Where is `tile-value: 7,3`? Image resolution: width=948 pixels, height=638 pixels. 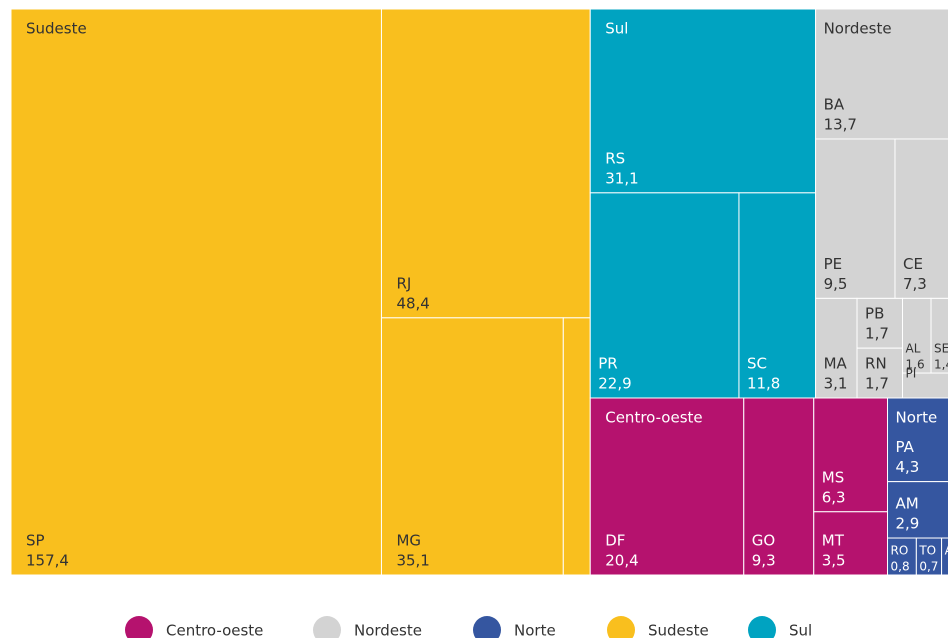 tile-value: 7,3 is located at coordinates (915, 284).